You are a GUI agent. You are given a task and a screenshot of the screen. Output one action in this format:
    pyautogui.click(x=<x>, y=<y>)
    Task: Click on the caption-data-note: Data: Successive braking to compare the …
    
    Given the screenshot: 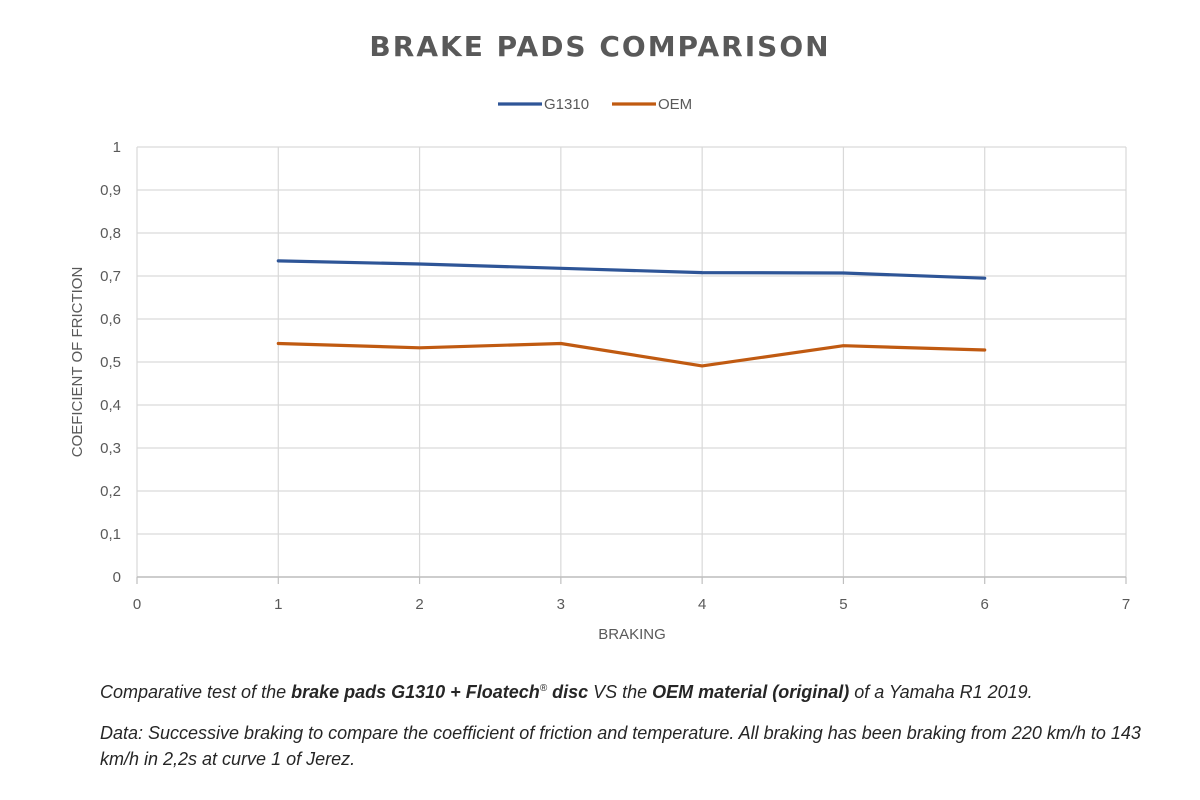 What is the action you would take?
    pyautogui.click(x=620, y=746)
    